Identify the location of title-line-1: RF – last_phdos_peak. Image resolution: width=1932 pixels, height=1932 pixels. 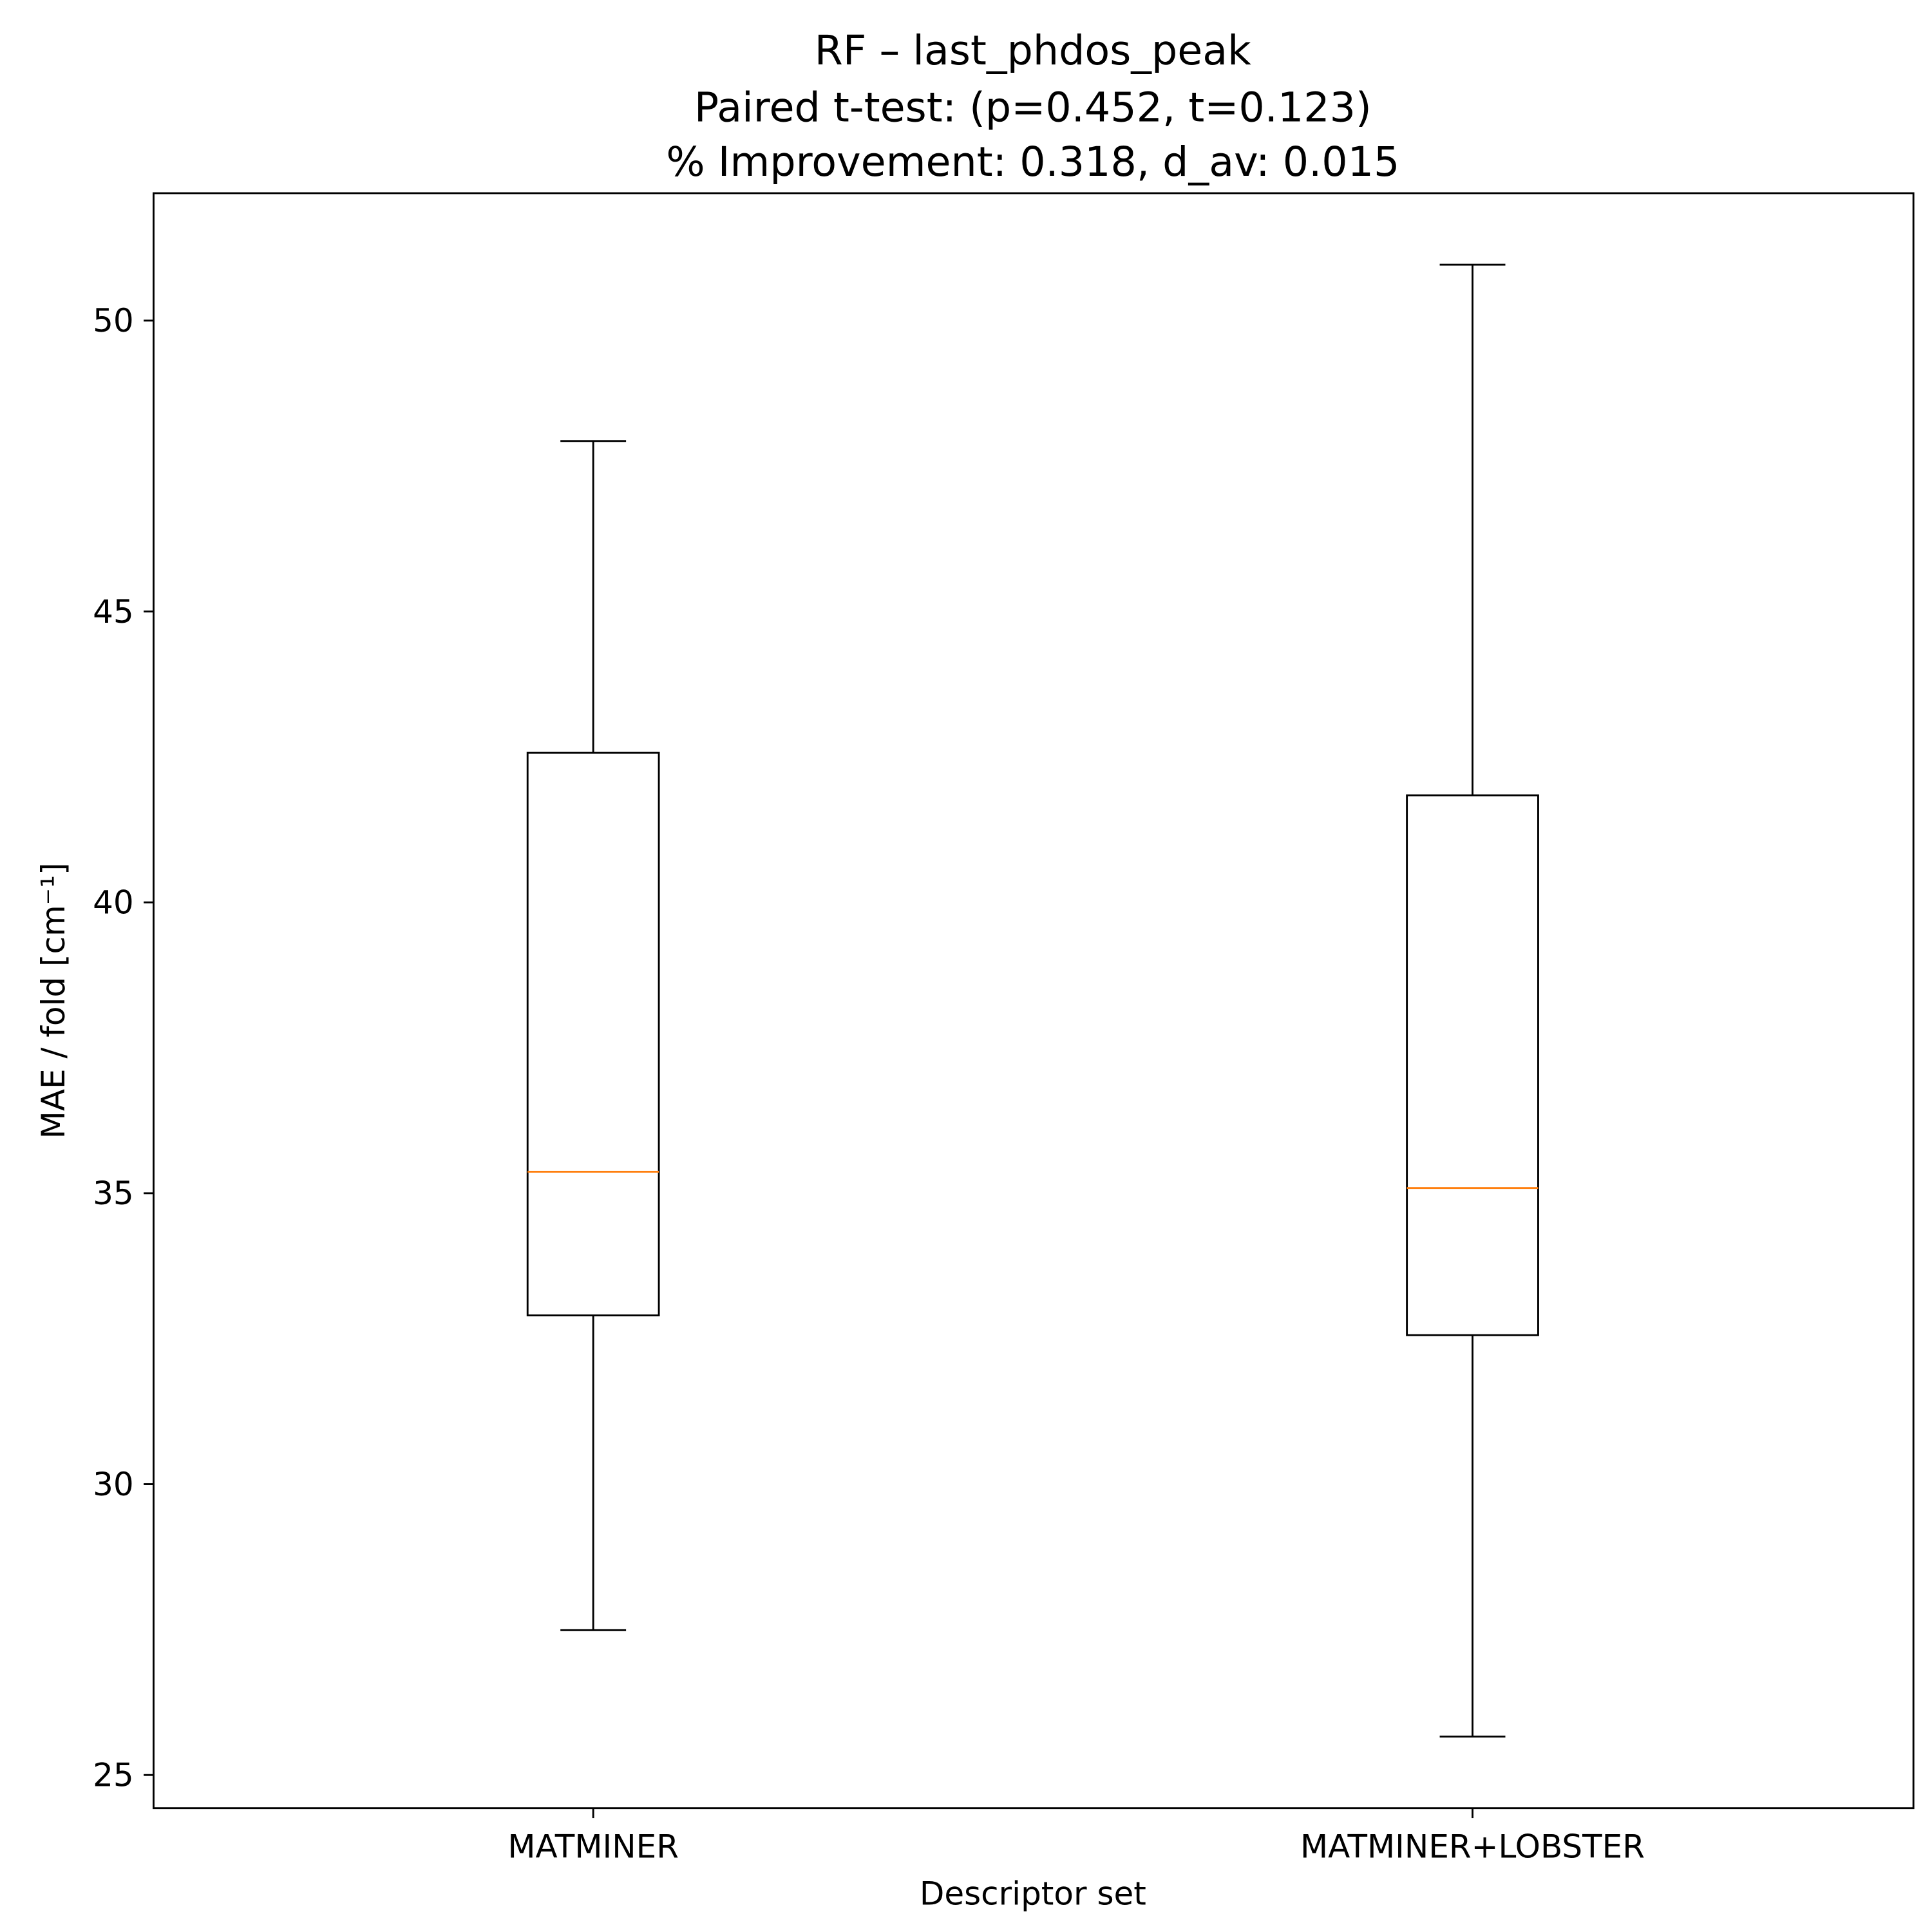
(1033, 50).